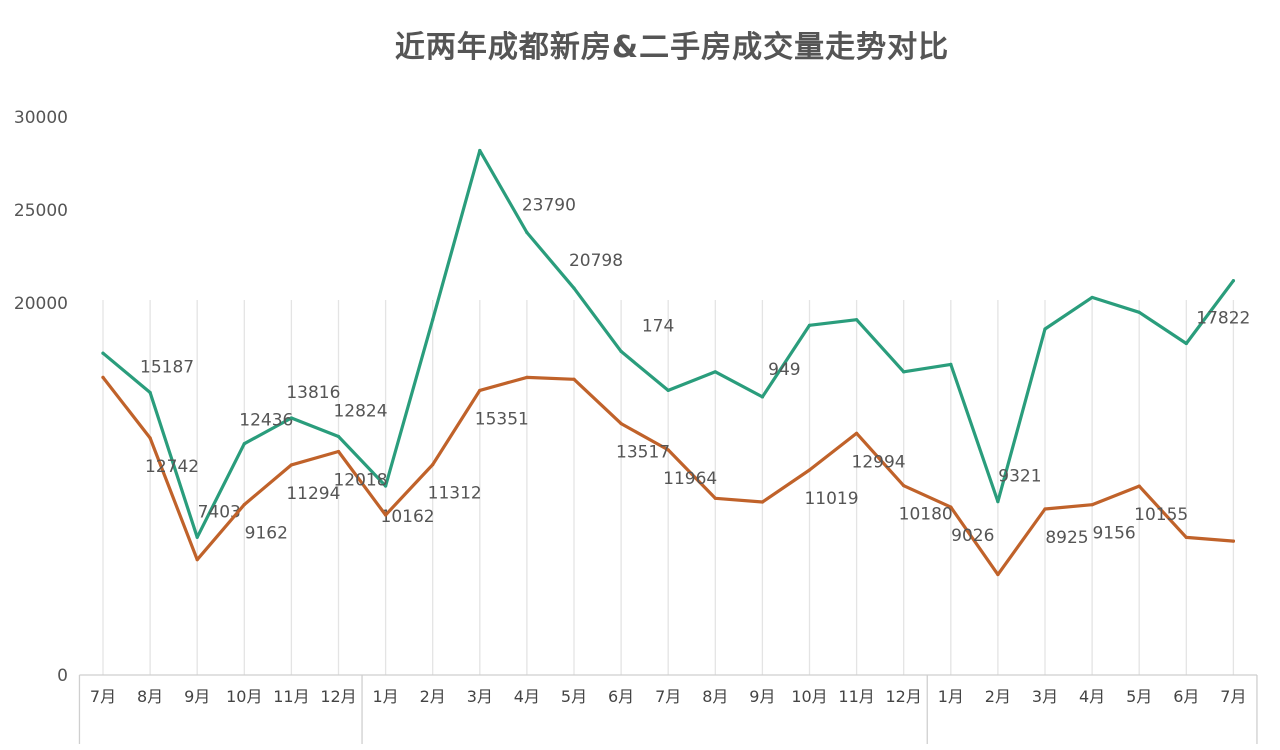 The height and width of the screenshot is (750, 1280). What do you see at coordinates (951, 696) in the screenshot?
I see `x-tick-label: 1月` at bounding box center [951, 696].